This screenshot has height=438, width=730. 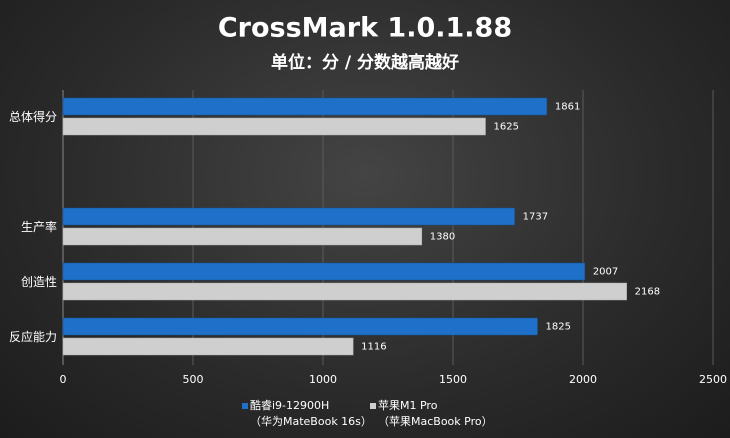 I want to click on x-tick-label: 1000, so click(x=323, y=379).